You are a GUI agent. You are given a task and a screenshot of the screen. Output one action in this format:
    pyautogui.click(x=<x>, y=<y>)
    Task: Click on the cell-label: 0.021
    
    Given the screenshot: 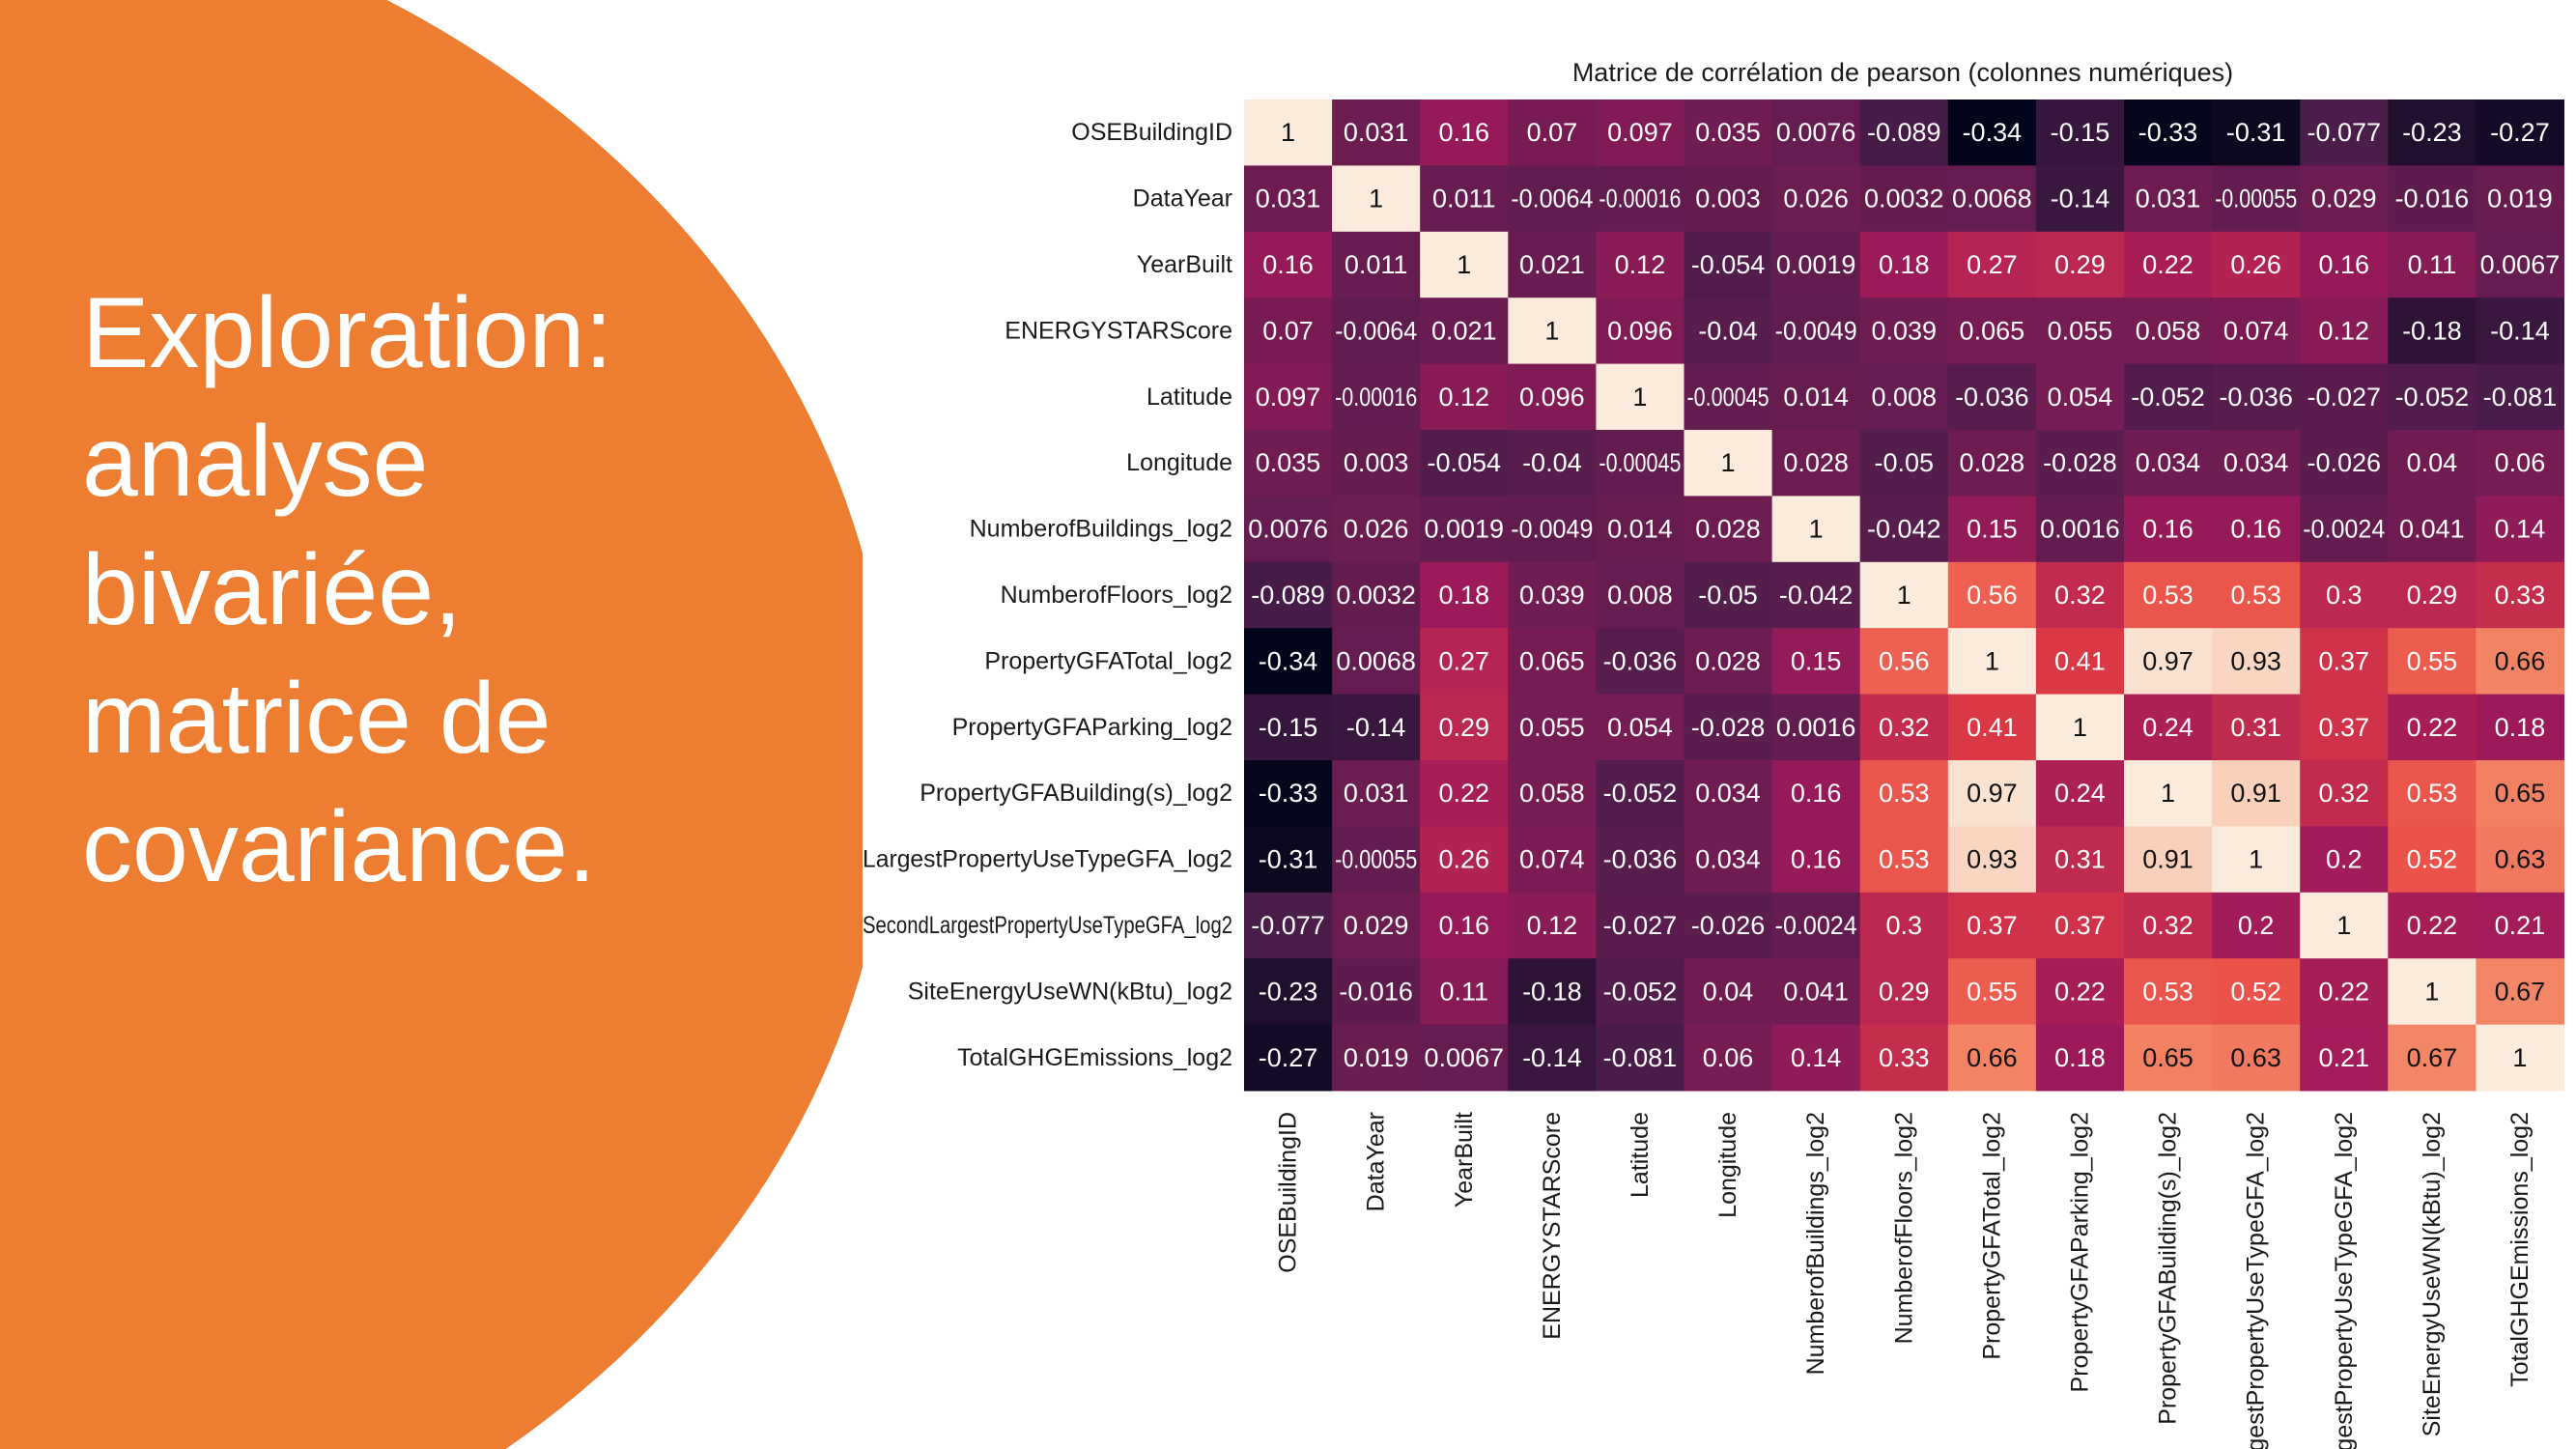 What is the action you would take?
    pyautogui.click(x=1552, y=264)
    